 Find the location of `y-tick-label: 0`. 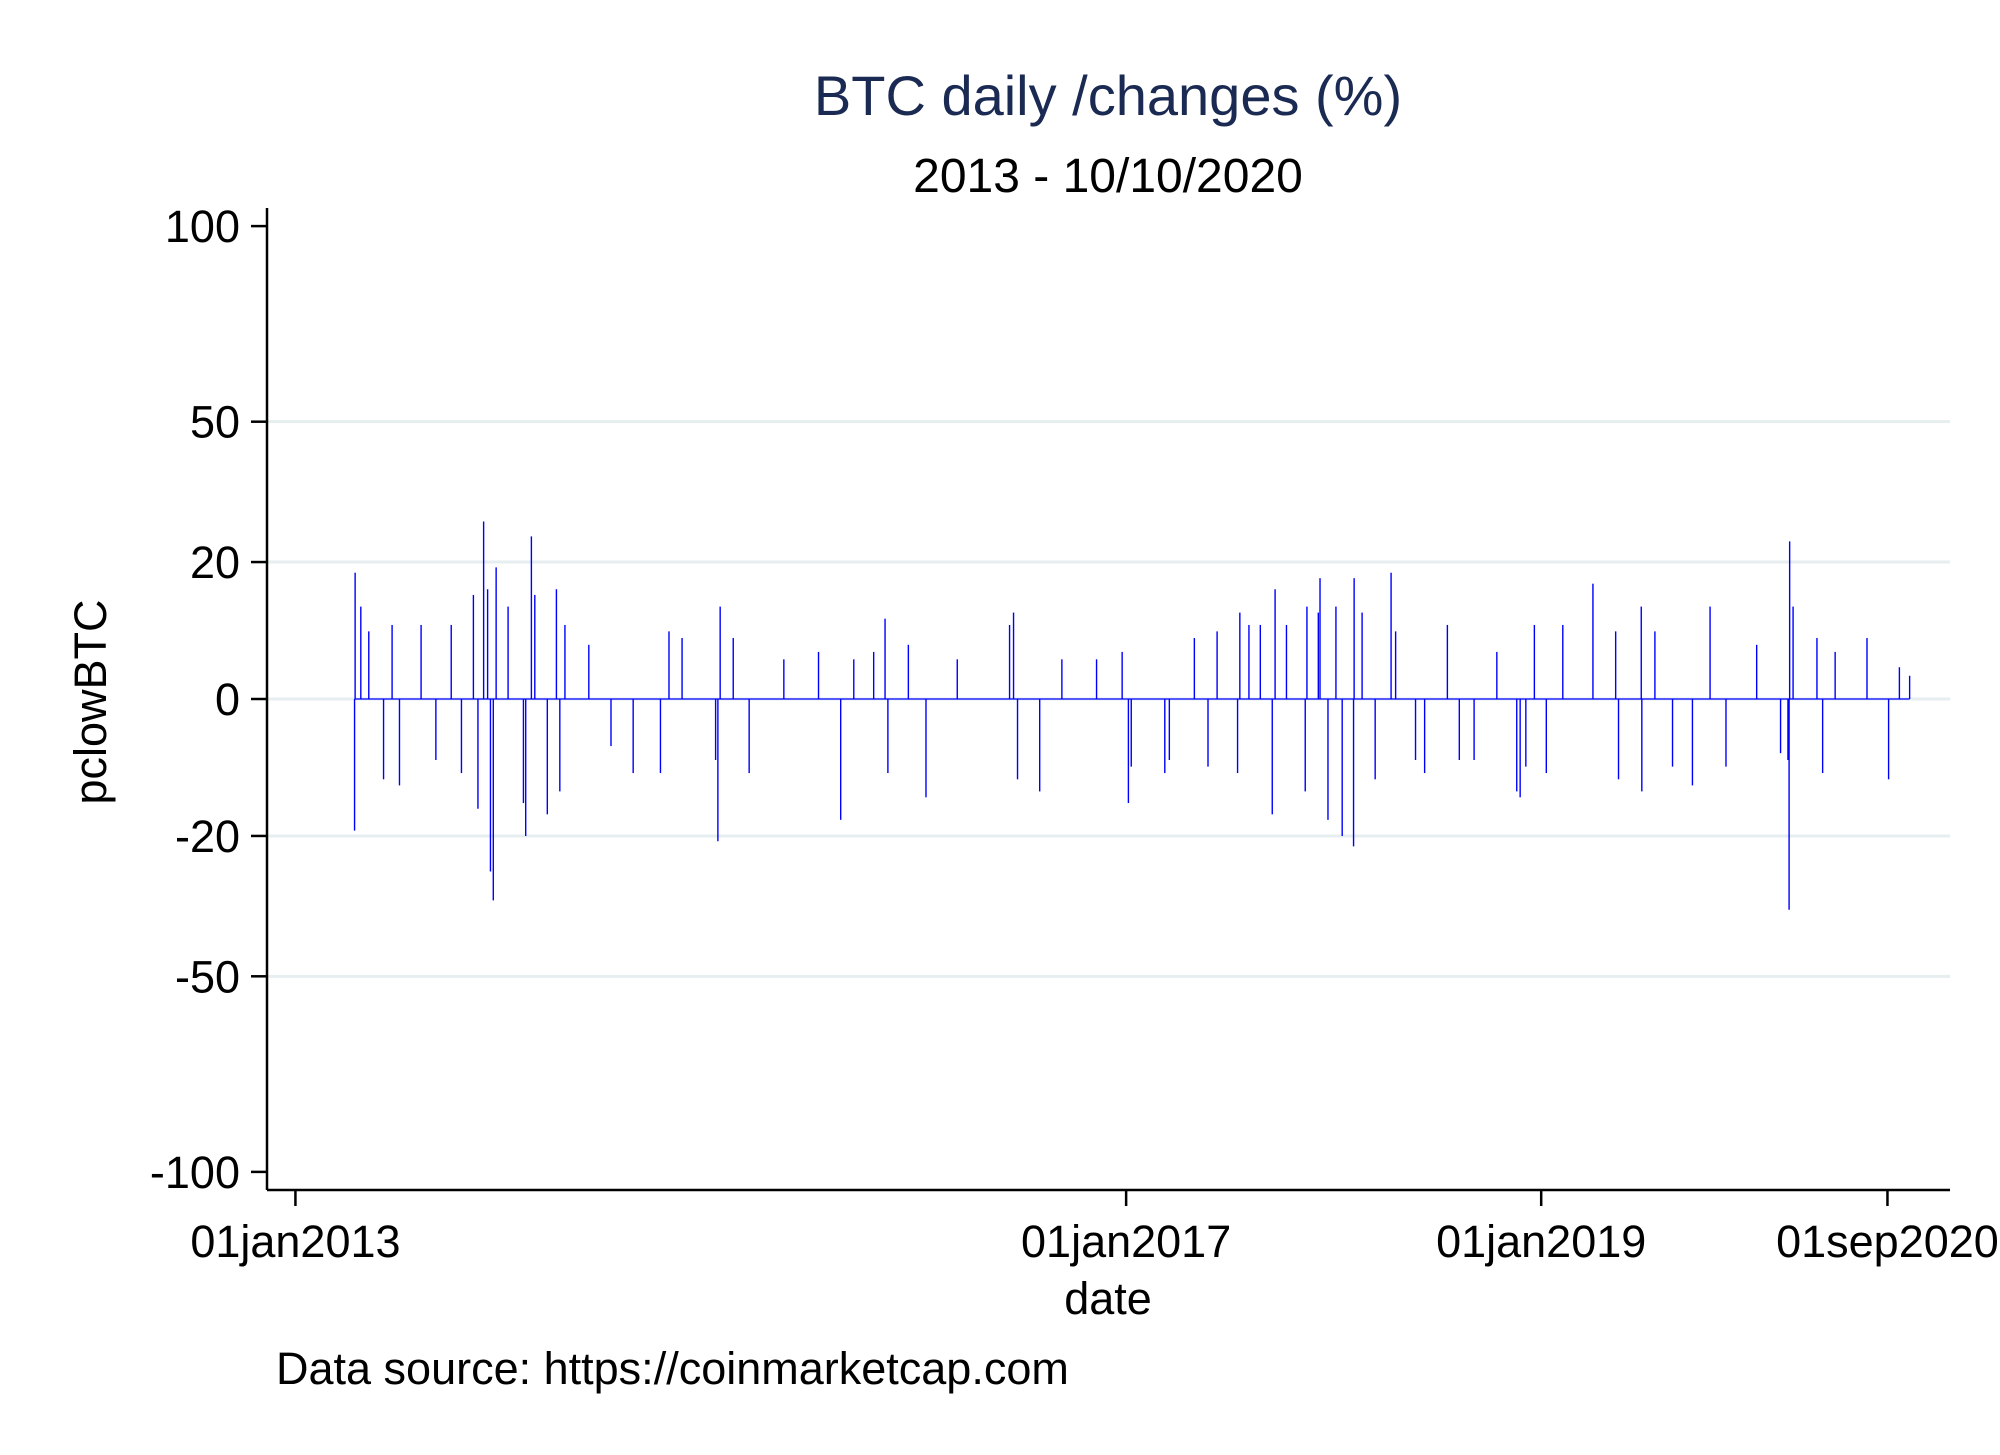

y-tick-label: 0 is located at coordinates (227, 699).